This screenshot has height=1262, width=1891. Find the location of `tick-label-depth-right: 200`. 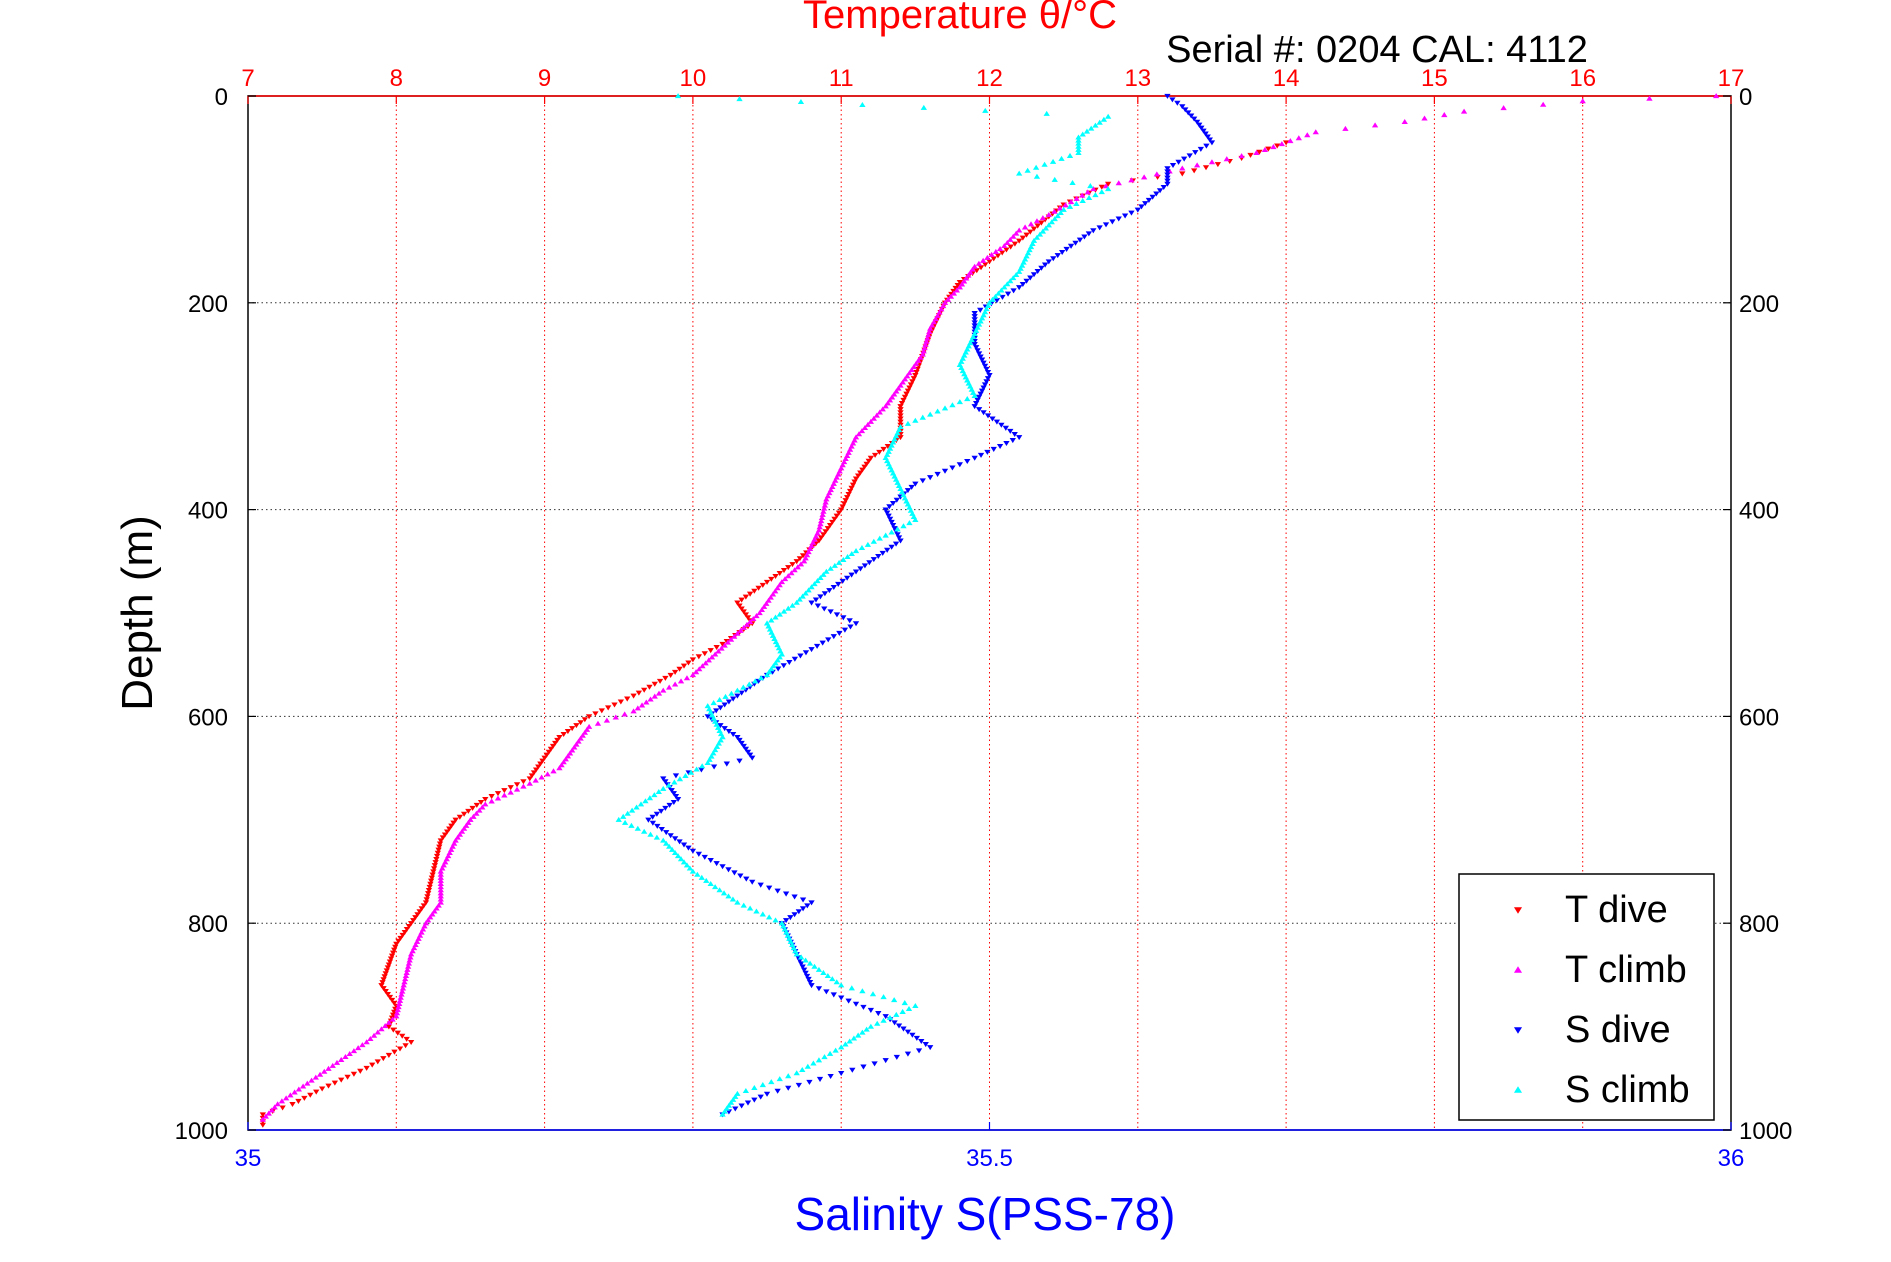

tick-label-depth-right: 200 is located at coordinates (1759, 304).